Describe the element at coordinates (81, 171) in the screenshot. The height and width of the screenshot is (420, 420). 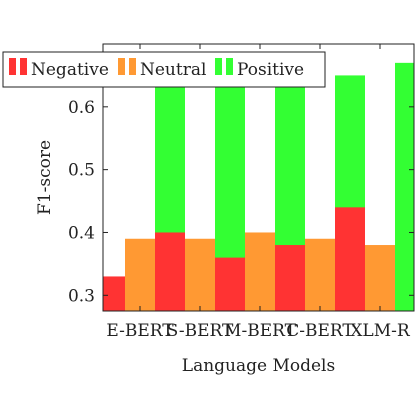
I see `y-tick-label: 0.5` at that location.